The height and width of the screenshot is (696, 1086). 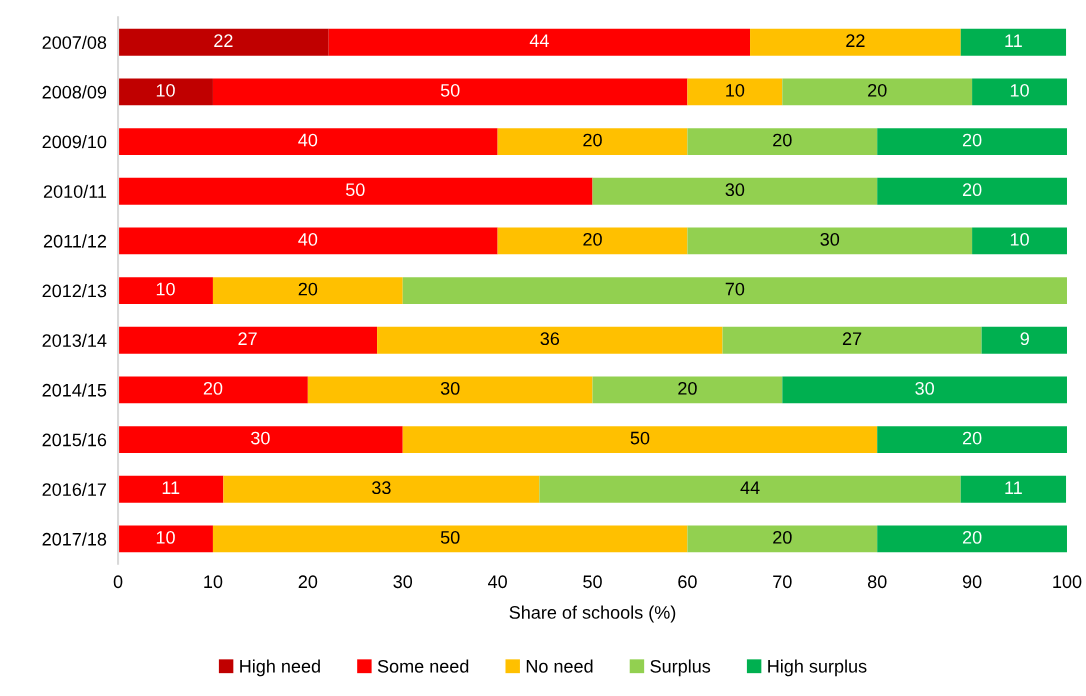 What do you see at coordinates (877, 582) in the screenshot?
I see `x-tick-label: 80` at bounding box center [877, 582].